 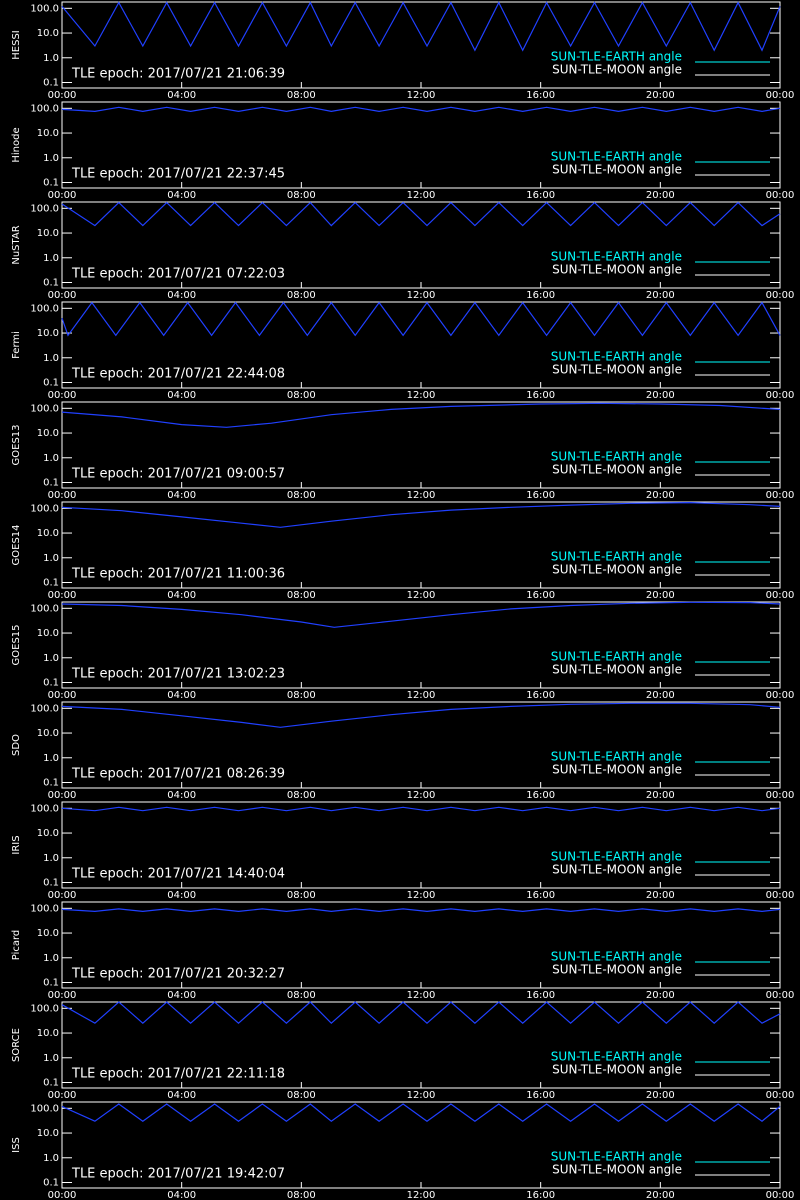 What do you see at coordinates (16, 1045) in the screenshot?
I see `y-axis-label: SORCE` at bounding box center [16, 1045].